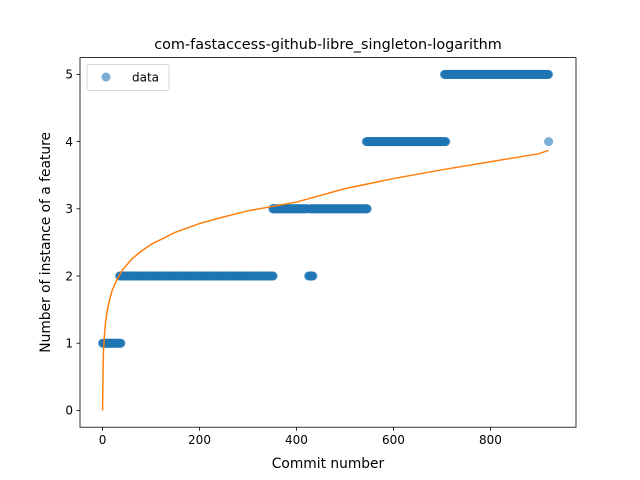 This screenshot has height=480, width=640. Describe the element at coordinates (72, 243) in the screenshot. I see `y-axis-ticks: 0 1 2 3 4 5` at that location.